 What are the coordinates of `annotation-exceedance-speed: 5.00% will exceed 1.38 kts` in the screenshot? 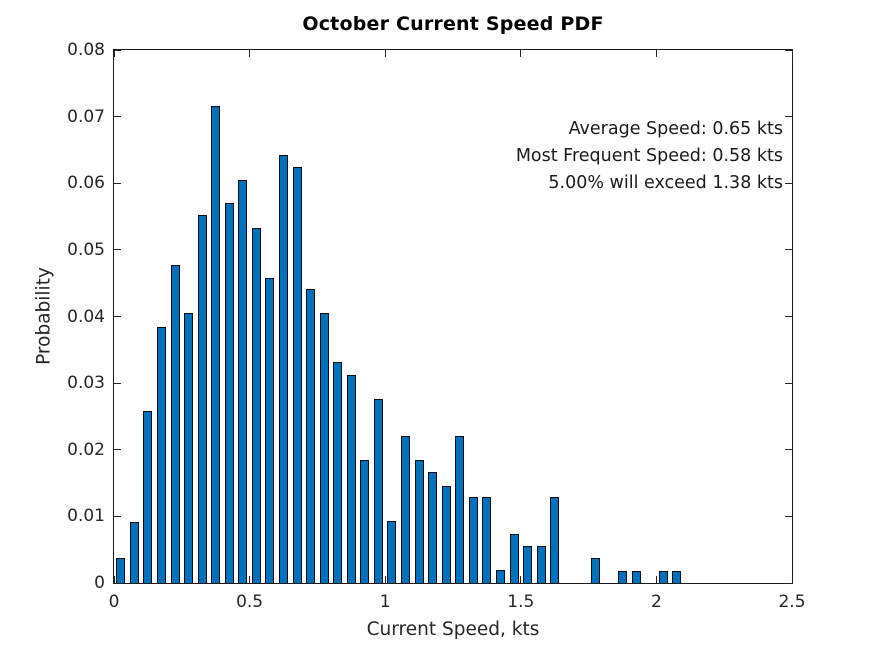 It's located at (665, 183).